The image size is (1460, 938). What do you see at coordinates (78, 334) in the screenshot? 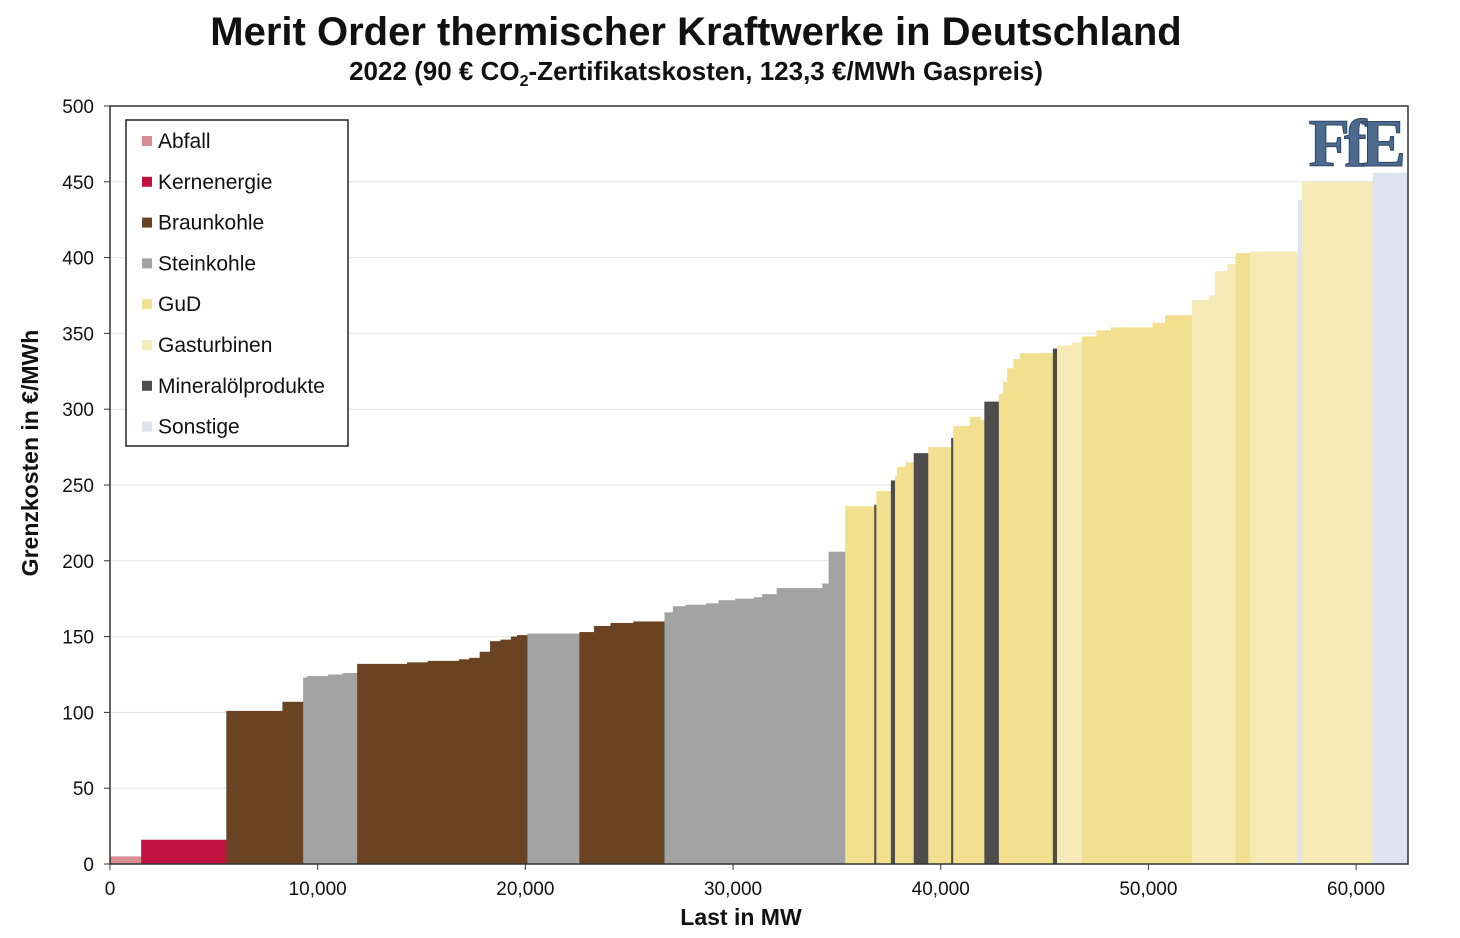
I see `y-tick-label: 350` at bounding box center [78, 334].